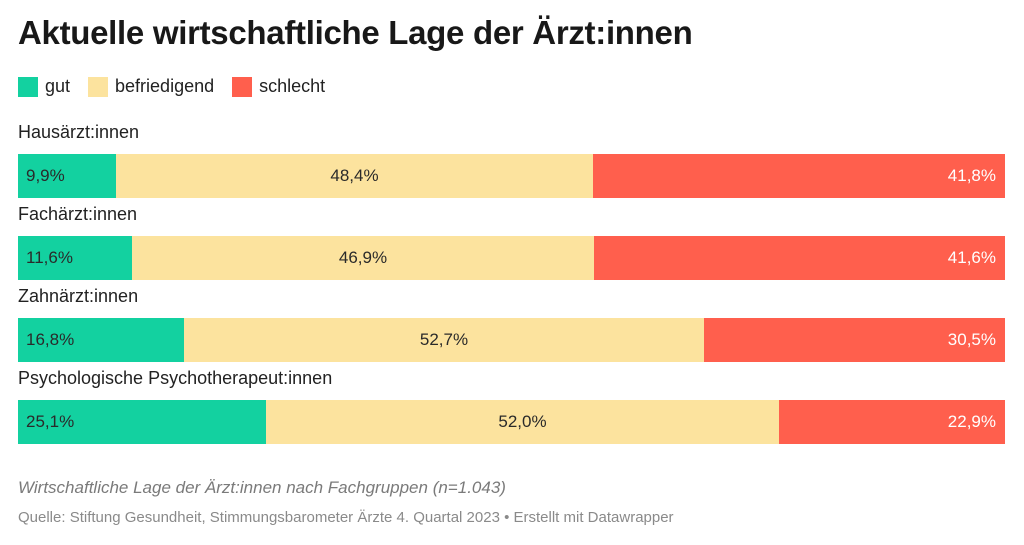 The height and width of the screenshot is (545, 1024). I want to click on bar-segment-schlecht: 22,9%, so click(892, 422).